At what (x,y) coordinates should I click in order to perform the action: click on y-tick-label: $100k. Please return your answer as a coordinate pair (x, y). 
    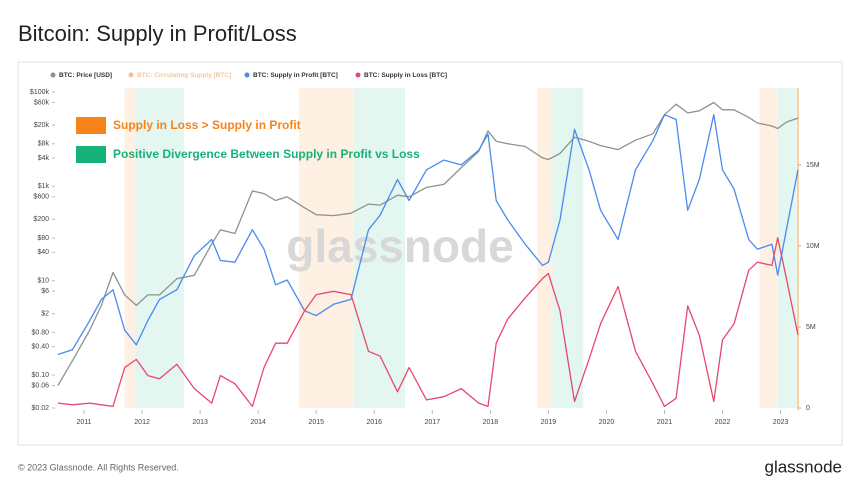
    Looking at the image, I should click on (40, 92).